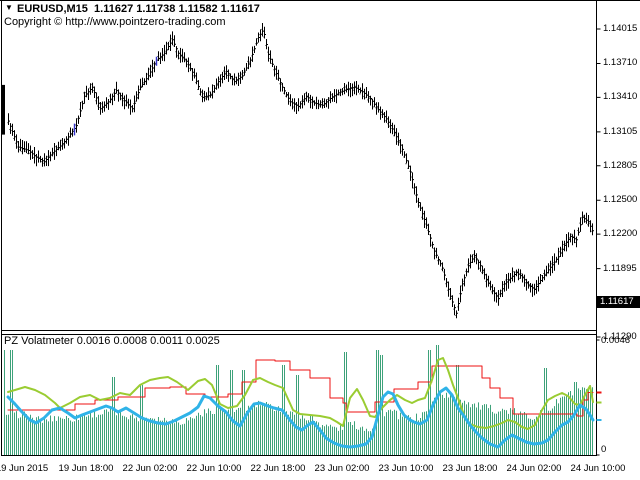 The image size is (640, 480). Describe the element at coordinates (620, 131) in the screenshot. I see `price-label: 1.13105` at that location.